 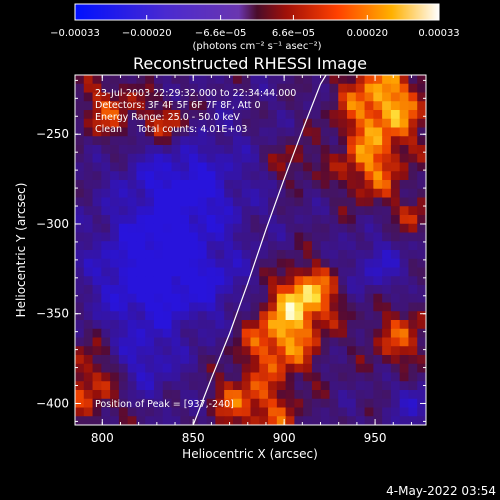 I want to click on colorbar-tick-label: −0.00033, so click(x=75, y=33).